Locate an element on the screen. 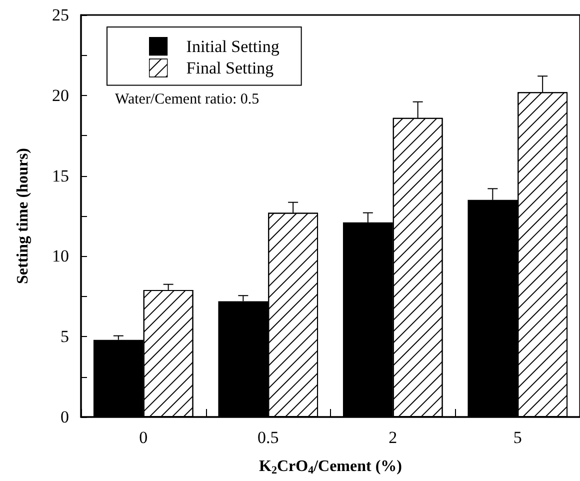 Image resolution: width=580 pixels, height=481 pixels. y-tick-label: 15 is located at coordinates (60, 176).